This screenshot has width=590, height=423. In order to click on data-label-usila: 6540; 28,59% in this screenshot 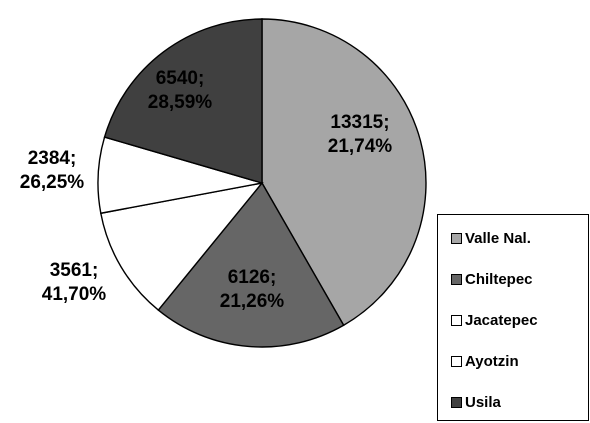, I will do `click(180, 90)`.